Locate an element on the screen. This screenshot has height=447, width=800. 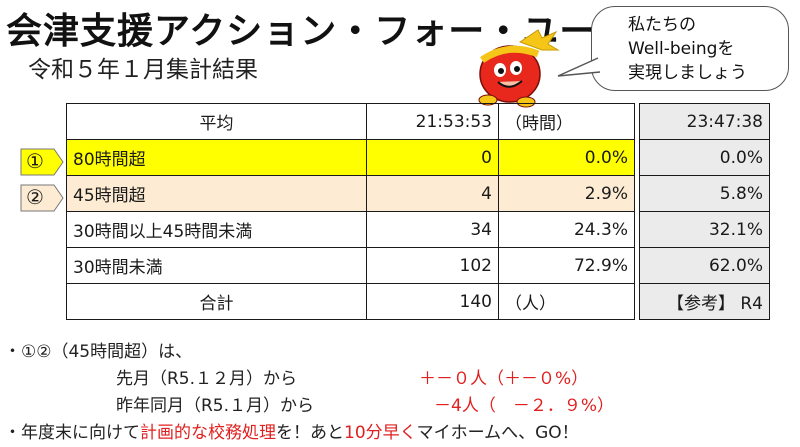
row-percent: 72.9% is located at coordinates (566, 265).